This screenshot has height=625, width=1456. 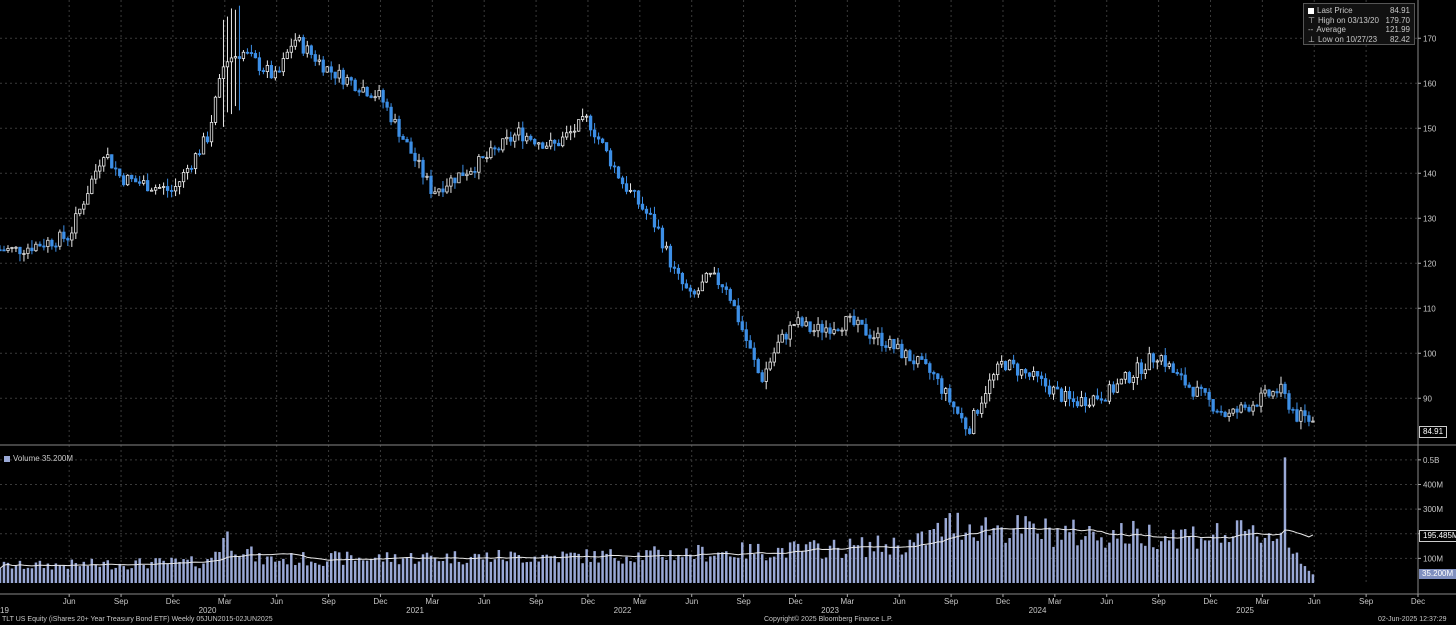 I want to click on year-label: 2019, so click(x=4, y=610).